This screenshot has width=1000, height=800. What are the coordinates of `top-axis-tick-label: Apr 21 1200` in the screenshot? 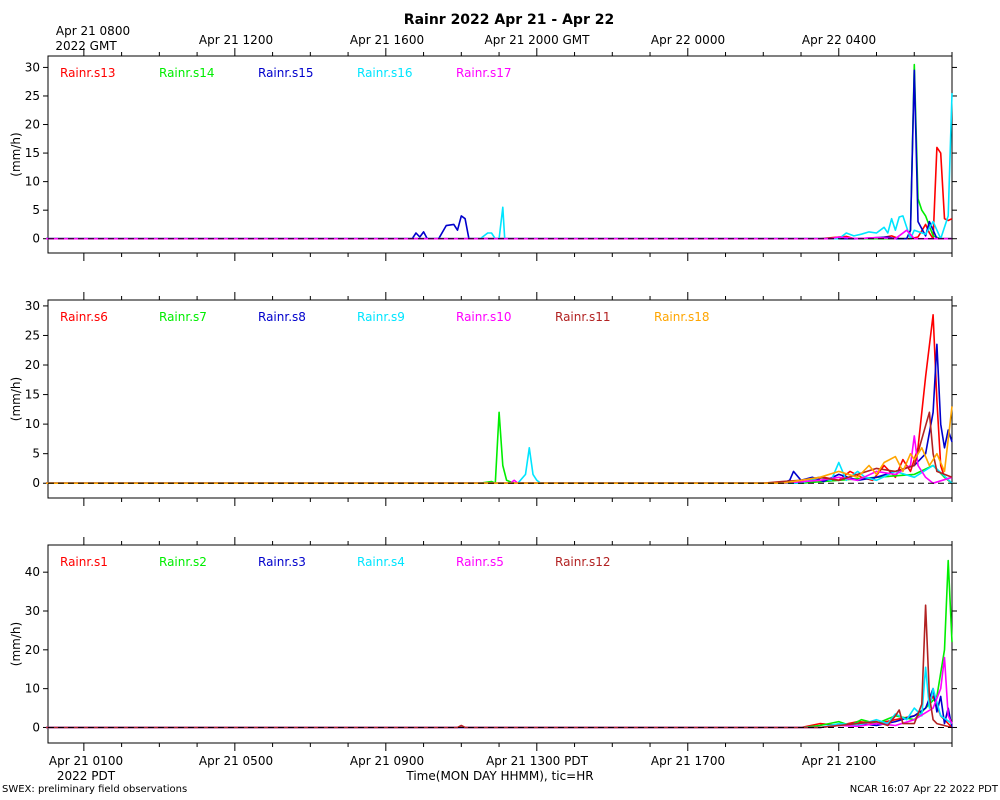 It's located at (236, 40).